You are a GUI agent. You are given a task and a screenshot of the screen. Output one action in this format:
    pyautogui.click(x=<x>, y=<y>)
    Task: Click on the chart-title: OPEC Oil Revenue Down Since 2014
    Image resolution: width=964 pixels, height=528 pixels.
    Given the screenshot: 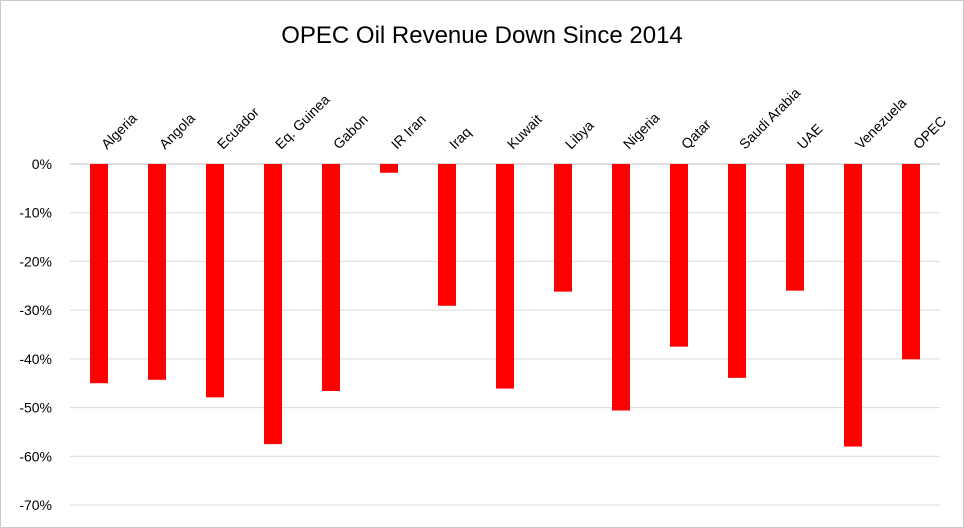 What is the action you would take?
    pyautogui.click(x=482, y=35)
    